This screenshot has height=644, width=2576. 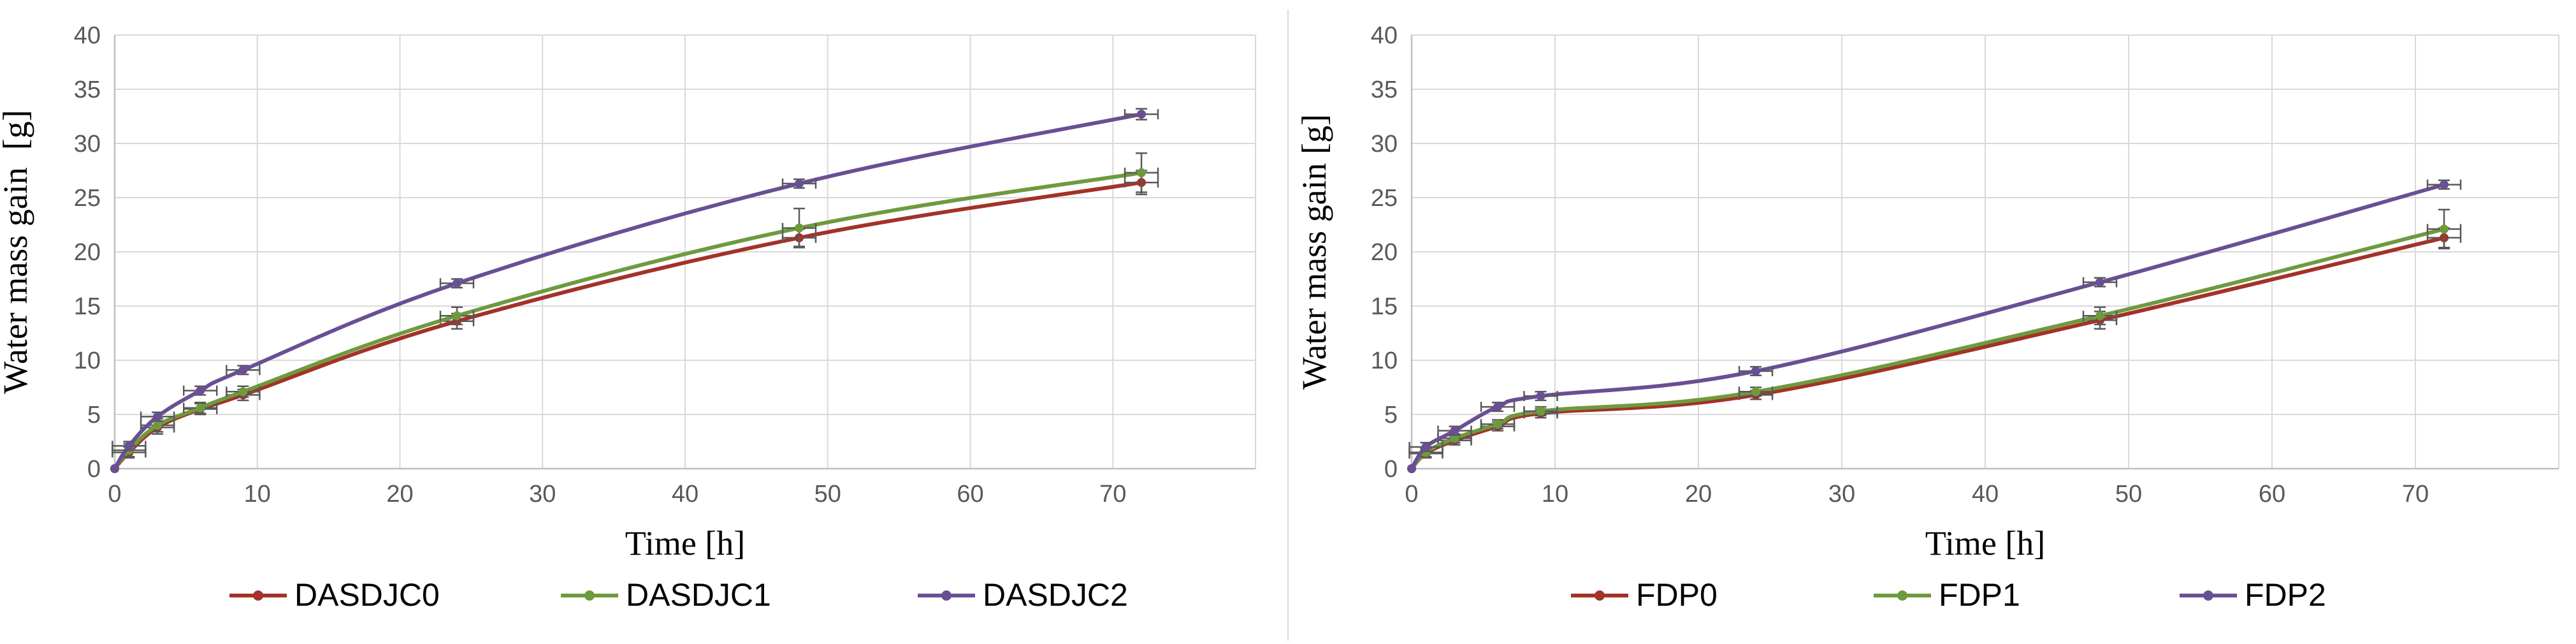 I want to click on legend-item-fdp0: FDP0, so click(x=1644, y=595).